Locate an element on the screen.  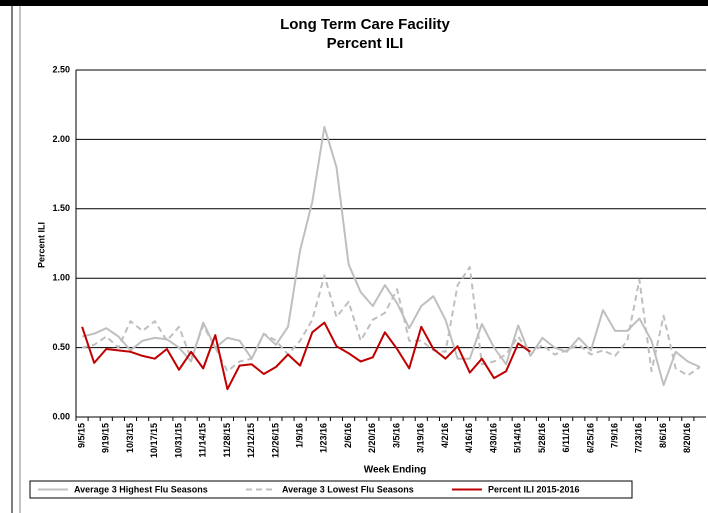
x-tick-label: 11/28/15 is located at coordinates (227, 440).